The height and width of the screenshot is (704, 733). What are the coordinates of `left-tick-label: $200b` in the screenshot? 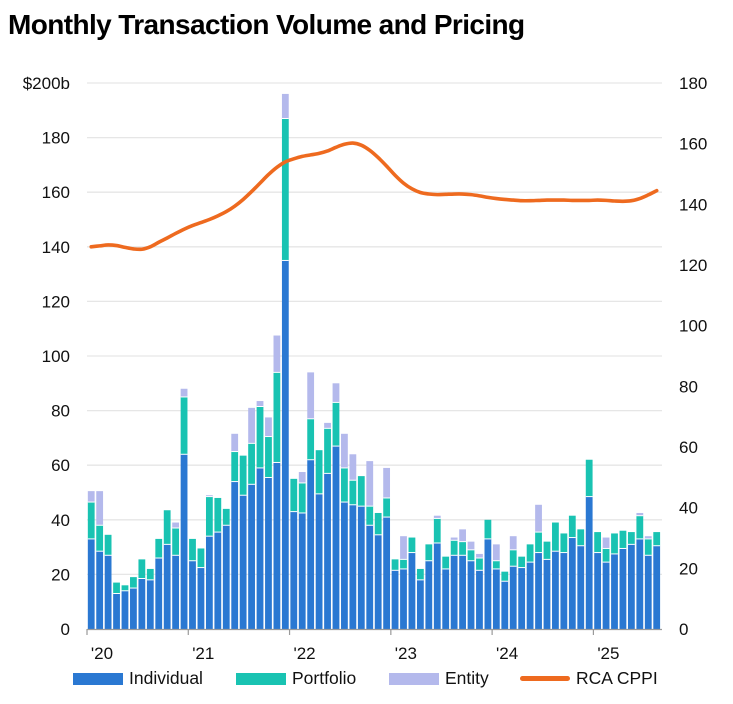 It's located at (46, 83).